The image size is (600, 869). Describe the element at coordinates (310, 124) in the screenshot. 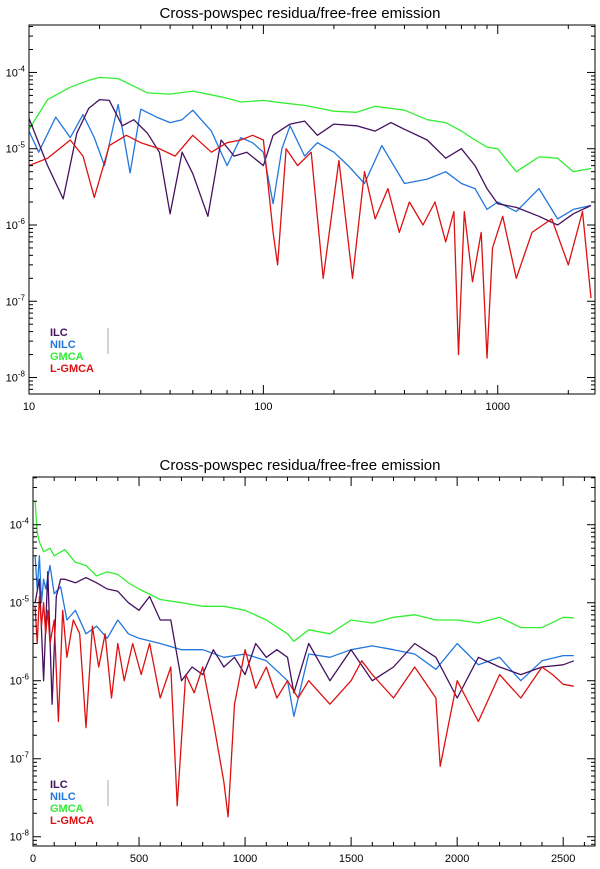

I see `top-series-gmca` at that location.